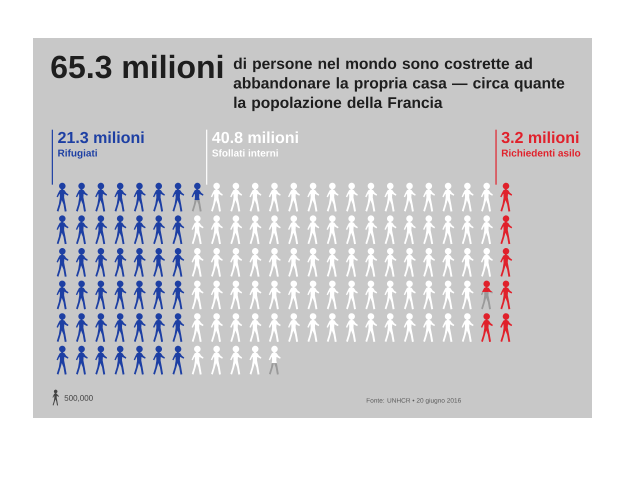 The width and height of the screenshot is (640, 480). What do you see at coordinates (101, 137) in the screenshot?
I see `data-label: 21.3 milioni` at bounding box center [101, 137].